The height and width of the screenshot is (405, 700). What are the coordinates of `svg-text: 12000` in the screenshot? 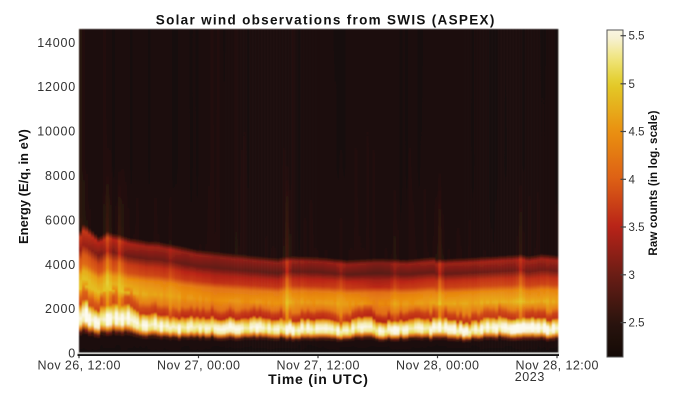 It's located at (56, 87).